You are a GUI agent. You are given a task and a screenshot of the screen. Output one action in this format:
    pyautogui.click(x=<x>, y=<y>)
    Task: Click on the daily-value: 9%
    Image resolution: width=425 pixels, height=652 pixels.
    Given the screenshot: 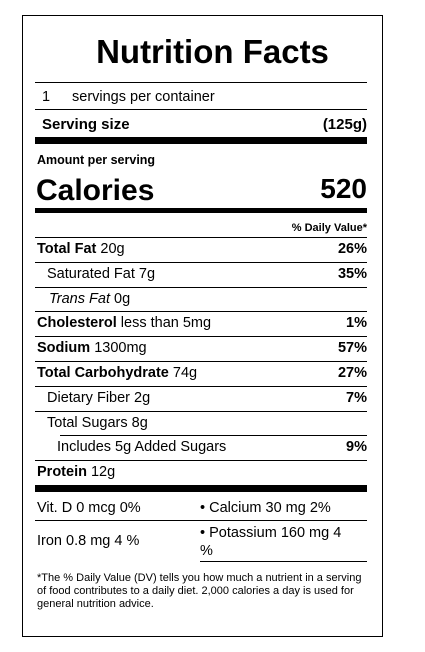 What is the action you would take?
    pyautogui.click(x=356, y=447)
    